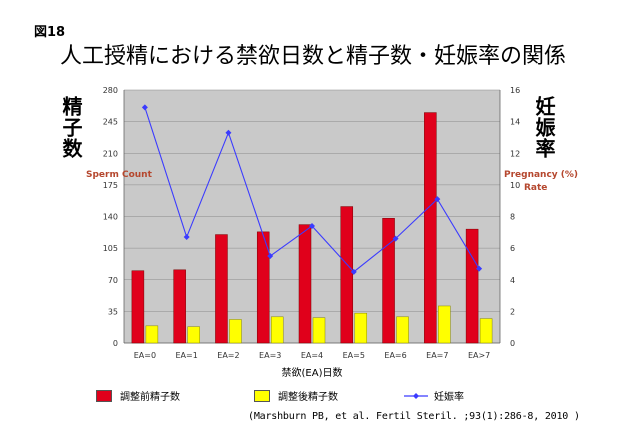  I want to click on slide-title: 人工授精における禁欲日数と精子数・妊娠率の関係, so click(313, 56).